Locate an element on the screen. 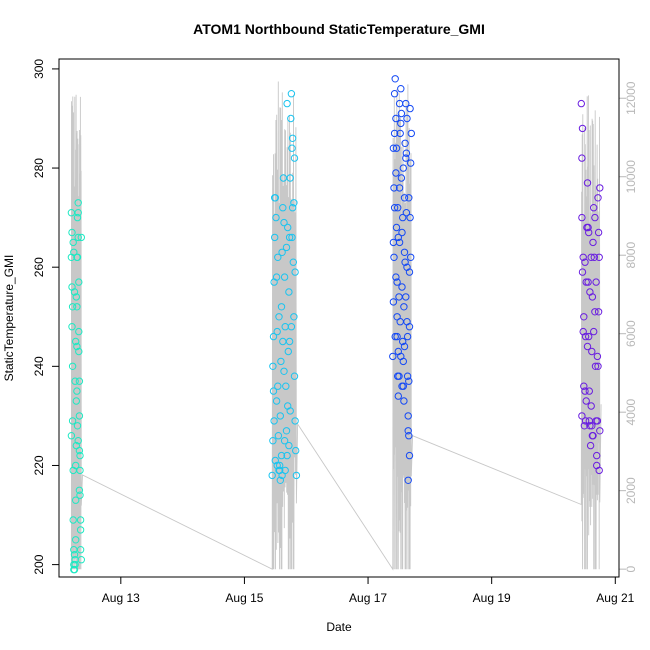 The image size is (650, 650). x-tick-label: Aug 15 is located at coordinates (244, 598).